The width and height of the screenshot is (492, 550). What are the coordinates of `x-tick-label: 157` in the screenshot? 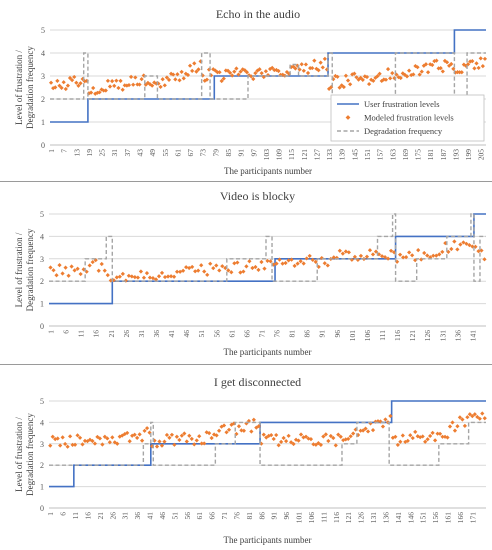 It's located at (380, 155).